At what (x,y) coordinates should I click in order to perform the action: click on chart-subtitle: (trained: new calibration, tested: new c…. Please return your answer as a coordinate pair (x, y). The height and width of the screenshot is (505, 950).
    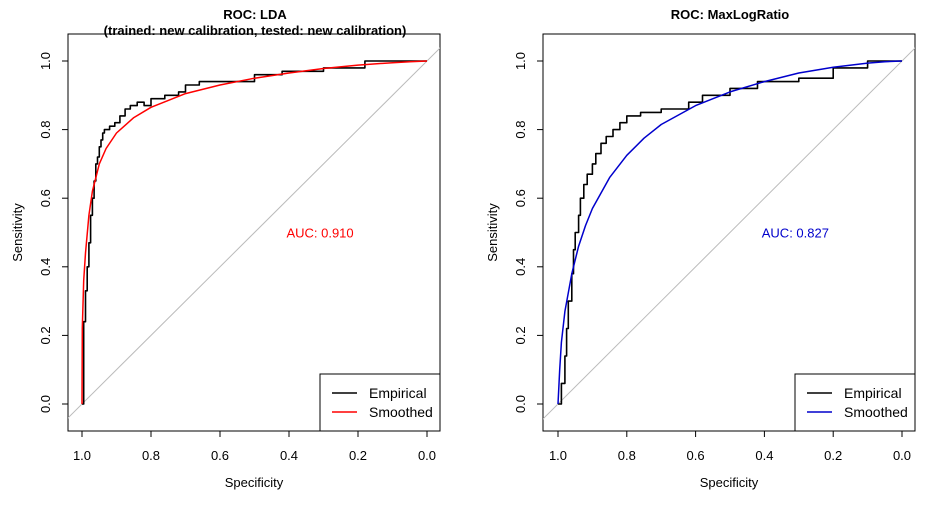
    Looking at the image, I should click on (255, 30).